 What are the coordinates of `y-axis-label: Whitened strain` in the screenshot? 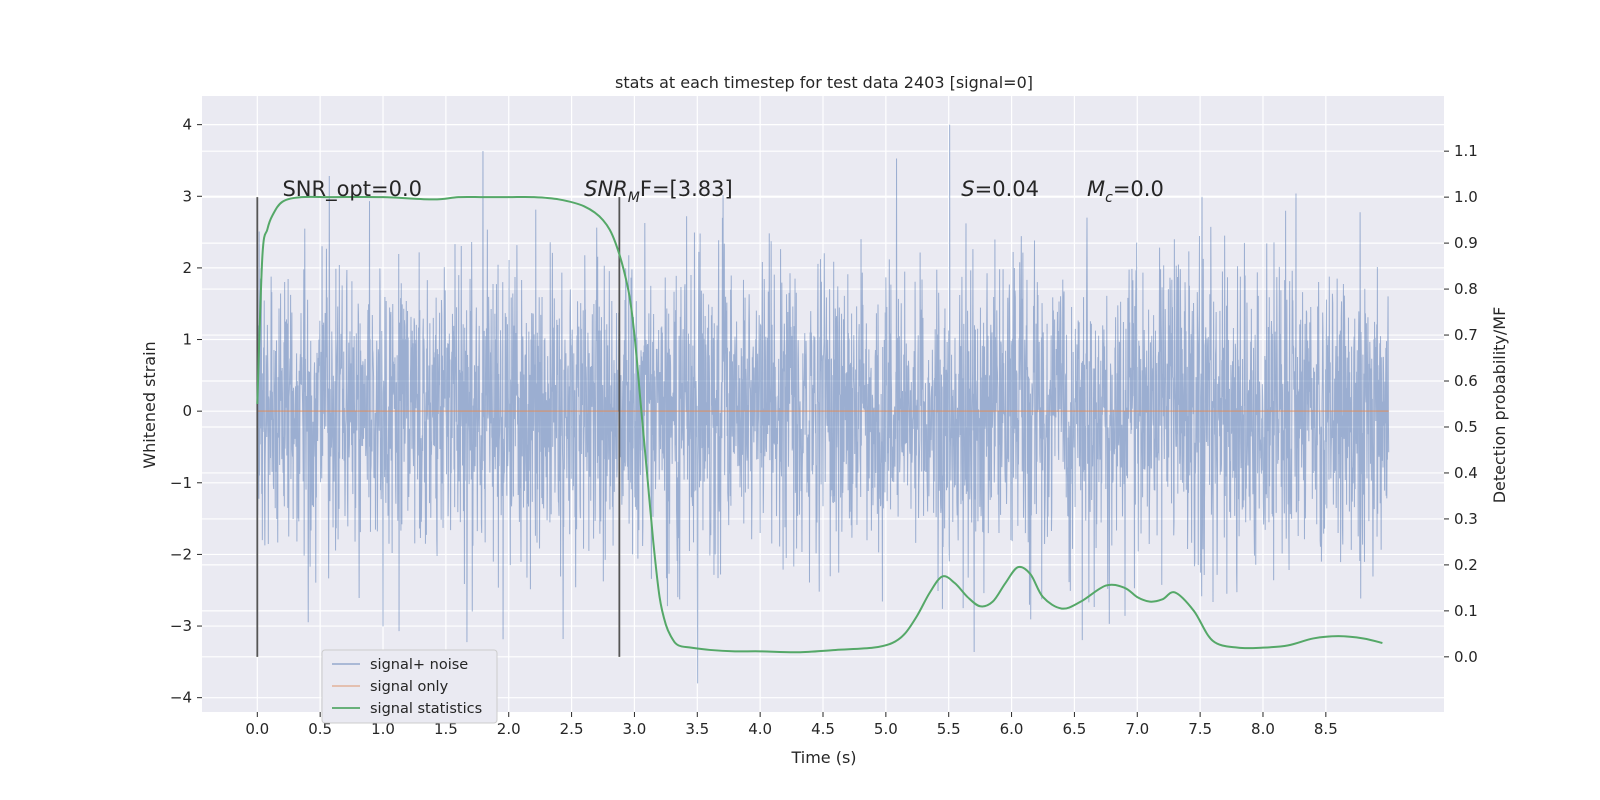 It's located at (149, 404).